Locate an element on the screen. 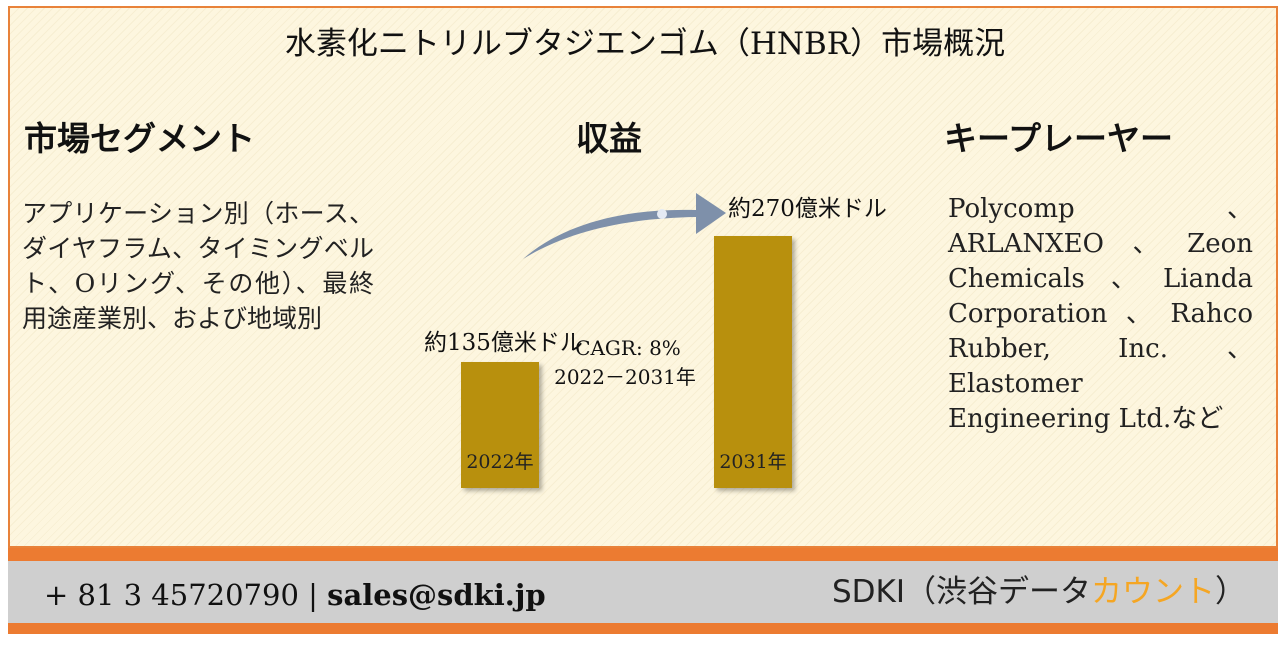 The width and height of the screenshot is (1280, 647). brand-prefix: SDKI（渋谷デ is located at coordinates (930, 592).